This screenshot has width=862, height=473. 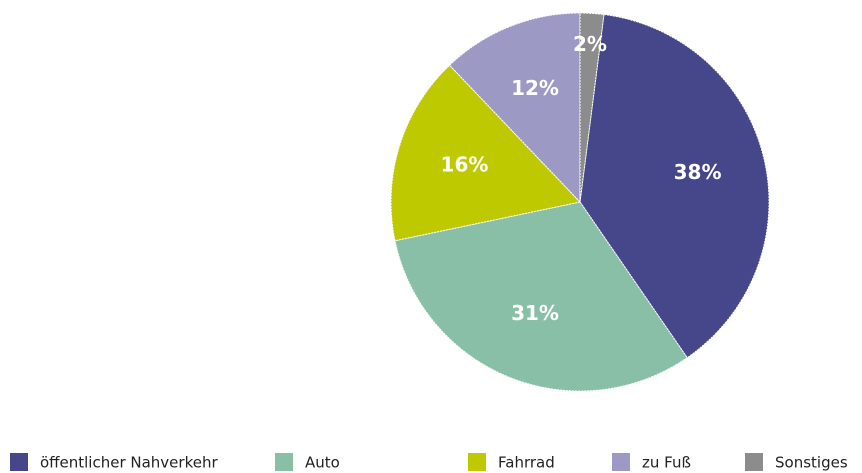 I want to click on data-label: 38%, so click(x=698, y=172).